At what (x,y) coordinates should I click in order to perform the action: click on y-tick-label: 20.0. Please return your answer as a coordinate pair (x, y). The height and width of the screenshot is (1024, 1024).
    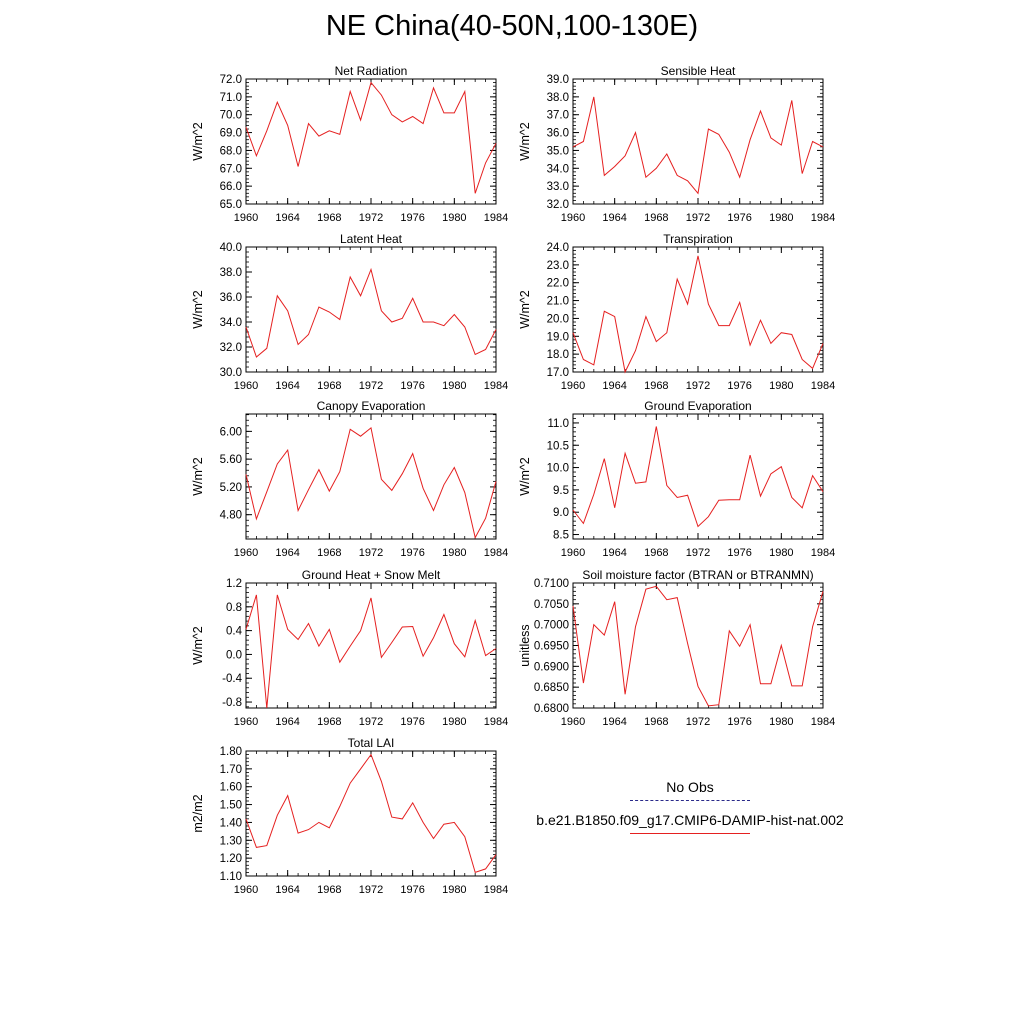
    Looking at the image, I should click on (558, 319).